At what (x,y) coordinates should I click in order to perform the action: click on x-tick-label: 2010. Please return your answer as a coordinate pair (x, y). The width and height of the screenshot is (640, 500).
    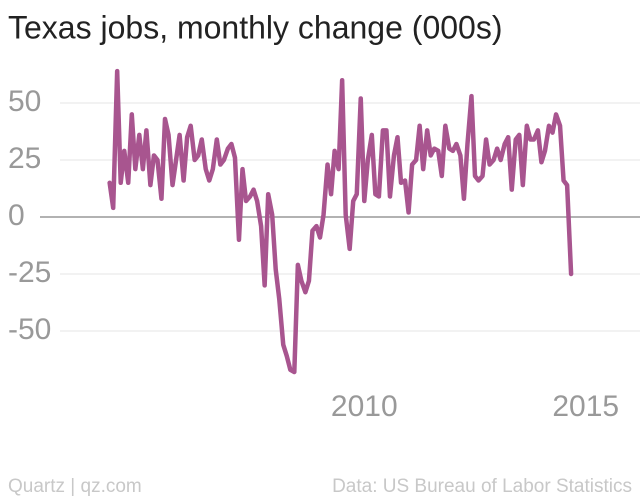
    Looking at the image, I should click on (364, 406).